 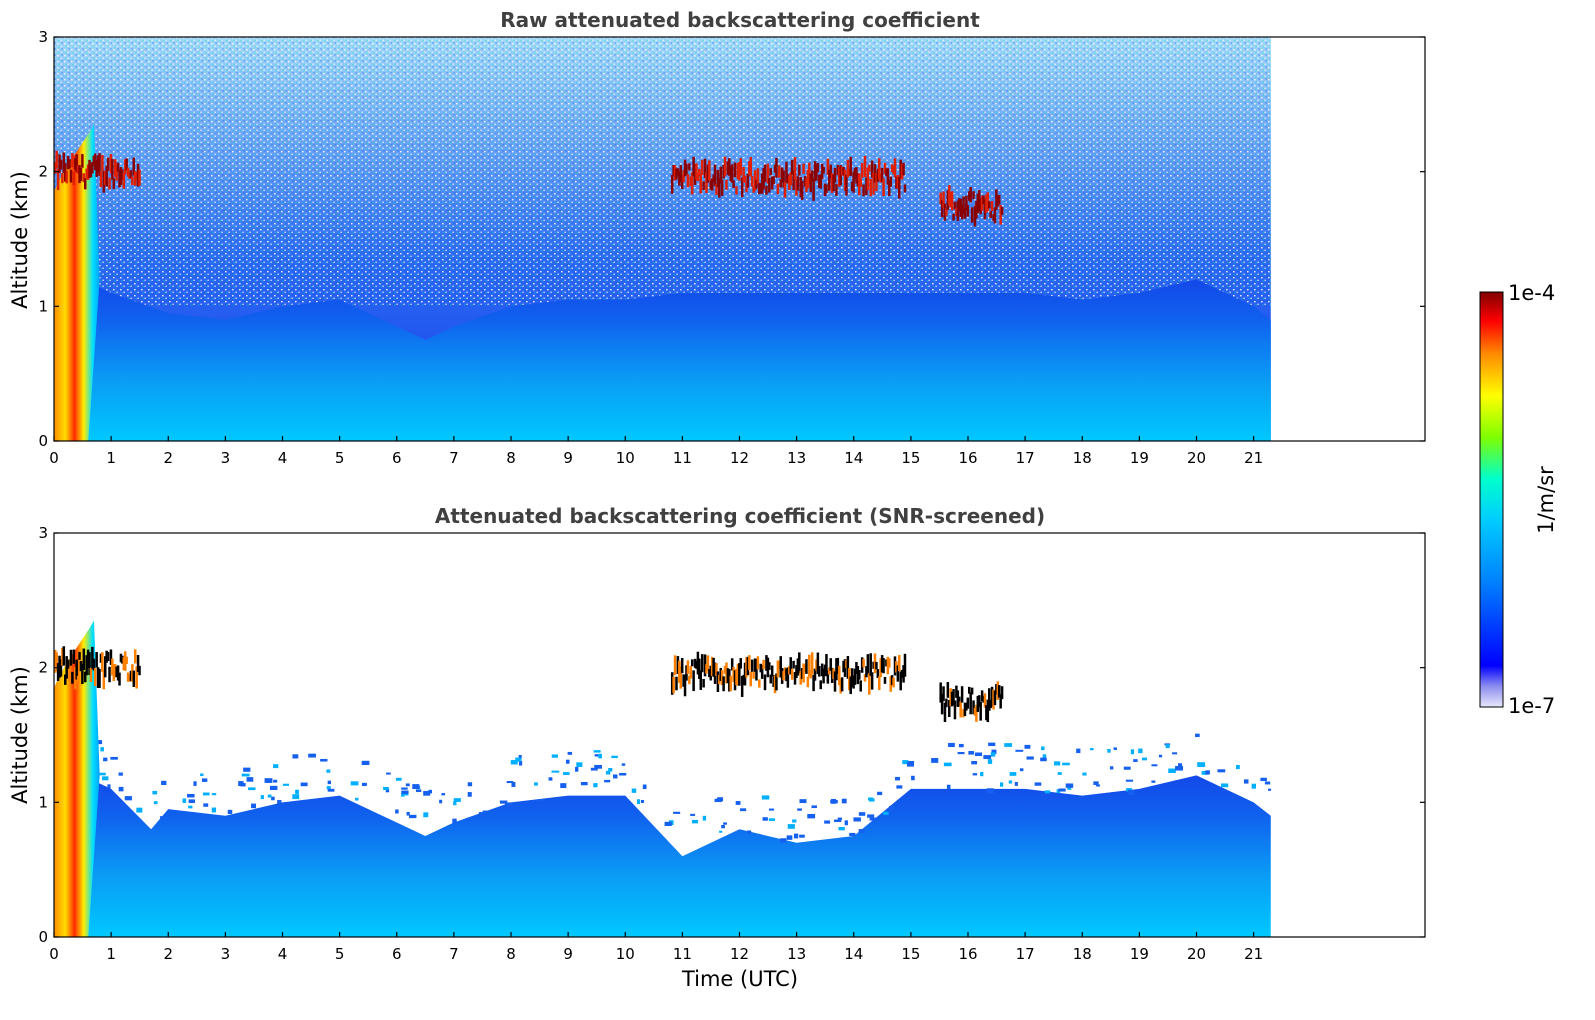 I want to click on x-tick-label: 2, so click(x=168, y=954).